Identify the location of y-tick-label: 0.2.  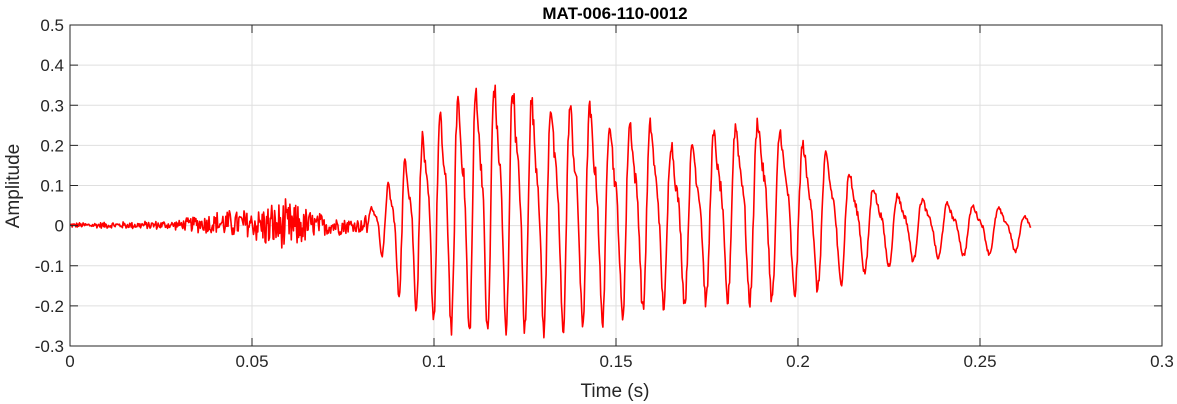
(52, 145).